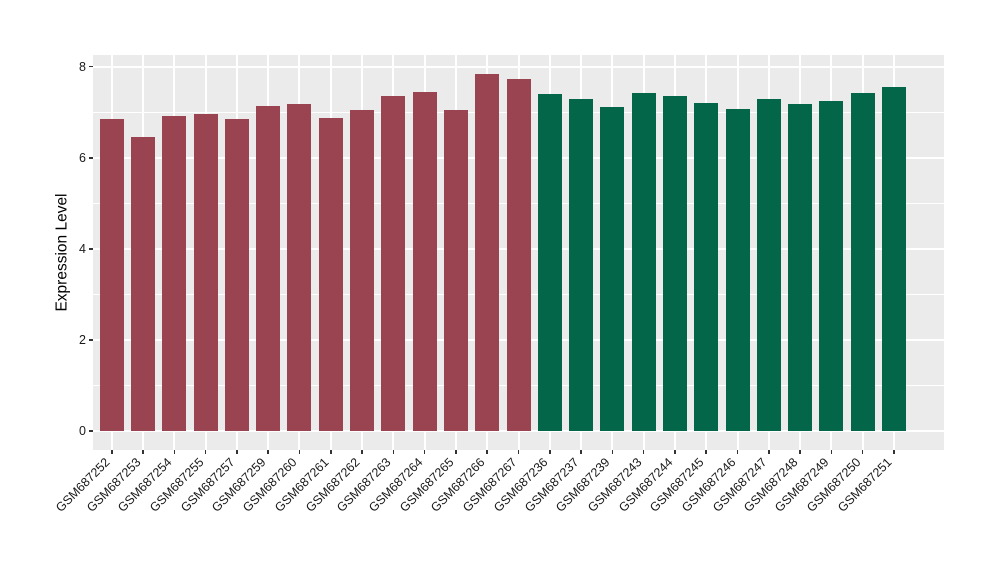  I want to click on y-tick-label: 8, so click(82, 66).